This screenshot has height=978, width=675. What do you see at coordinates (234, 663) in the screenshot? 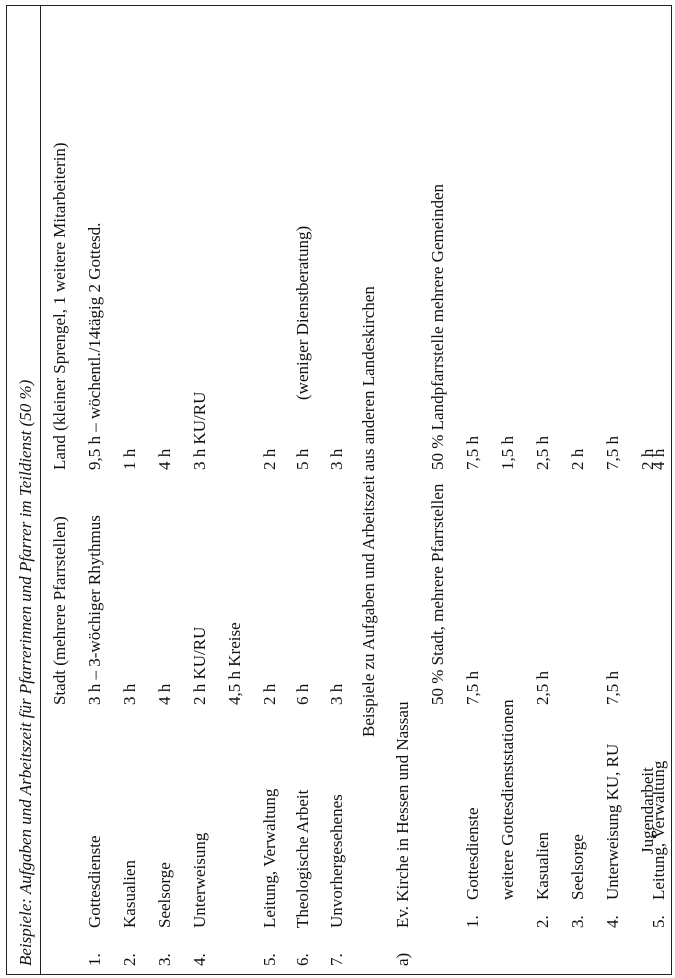
I see `stadt-value: 4,5 h Kreise` at bounding box center [234, 663].